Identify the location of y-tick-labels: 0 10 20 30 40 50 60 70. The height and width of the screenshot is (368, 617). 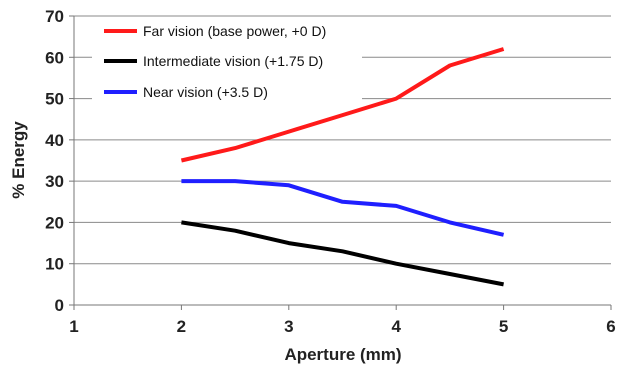
(54, 161).